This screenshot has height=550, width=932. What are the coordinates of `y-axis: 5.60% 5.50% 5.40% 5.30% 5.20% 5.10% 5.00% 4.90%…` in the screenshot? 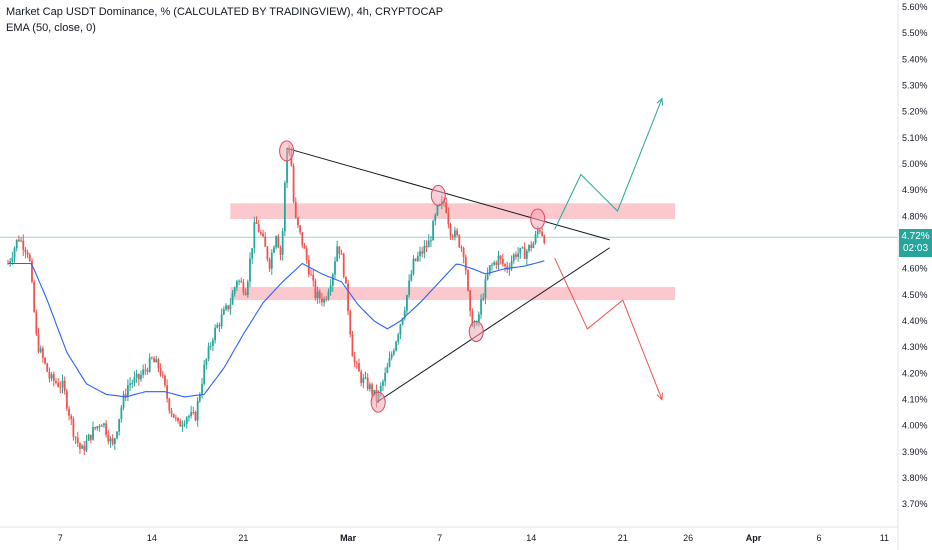 It's located at (912, 275).